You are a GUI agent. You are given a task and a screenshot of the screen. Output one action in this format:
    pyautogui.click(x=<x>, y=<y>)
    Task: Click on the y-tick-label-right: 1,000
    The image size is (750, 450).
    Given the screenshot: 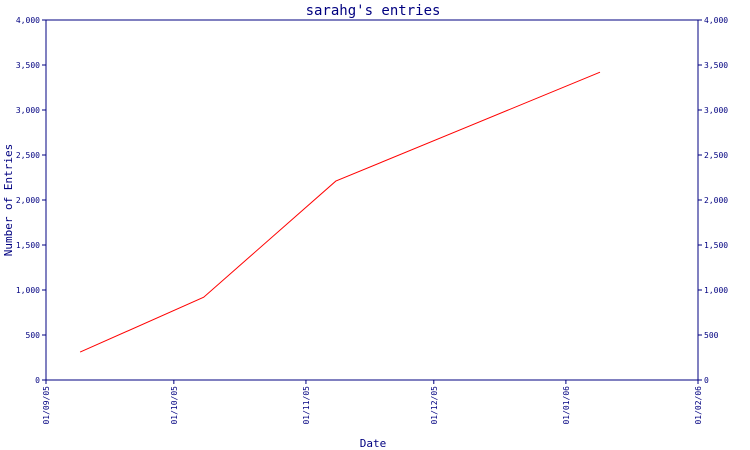 What is the action you would take?
    pyautogui.click(x=716, y=290)
    